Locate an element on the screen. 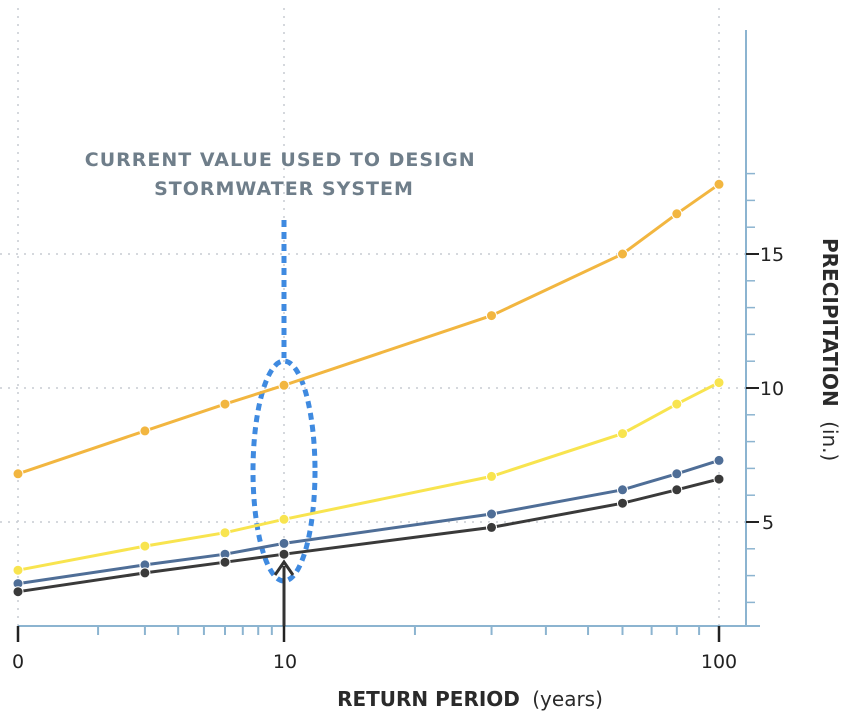 The height and width of the screenshot is (715, 857). y-axis-label-title: PRECIPITATION is located at coordinates (830, 322).